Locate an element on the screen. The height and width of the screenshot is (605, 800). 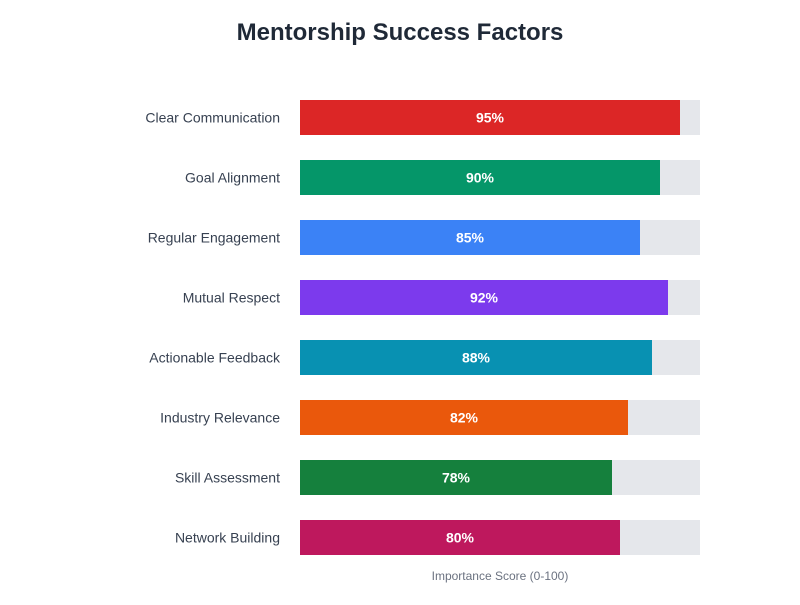
bar-row-goal-alignment: Goal Alignment 90% is located at coordinates (442, 177).